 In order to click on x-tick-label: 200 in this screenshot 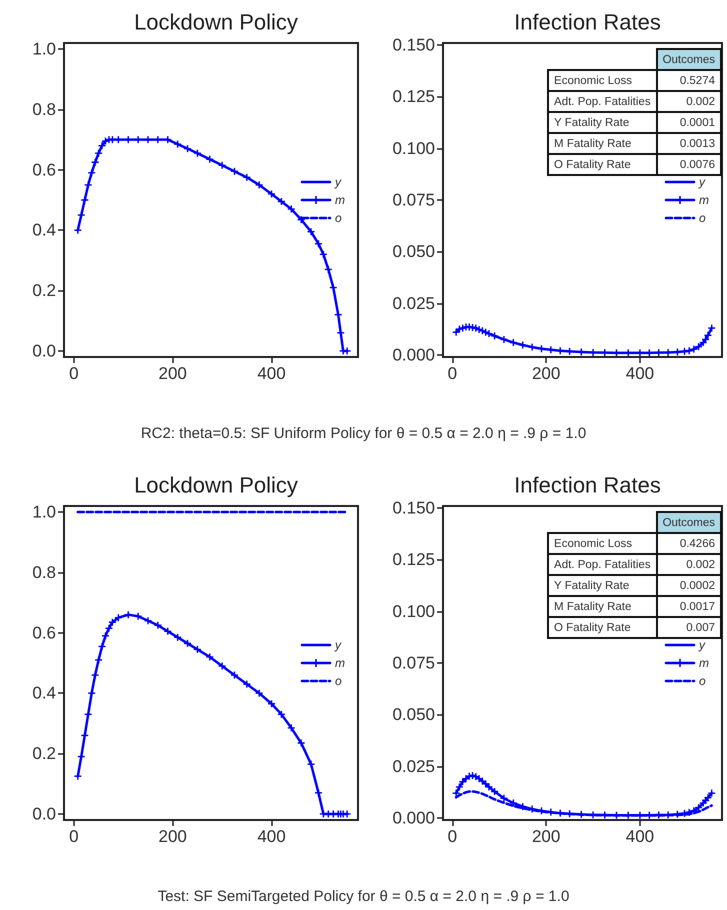, I will do `click(546, 373)`.